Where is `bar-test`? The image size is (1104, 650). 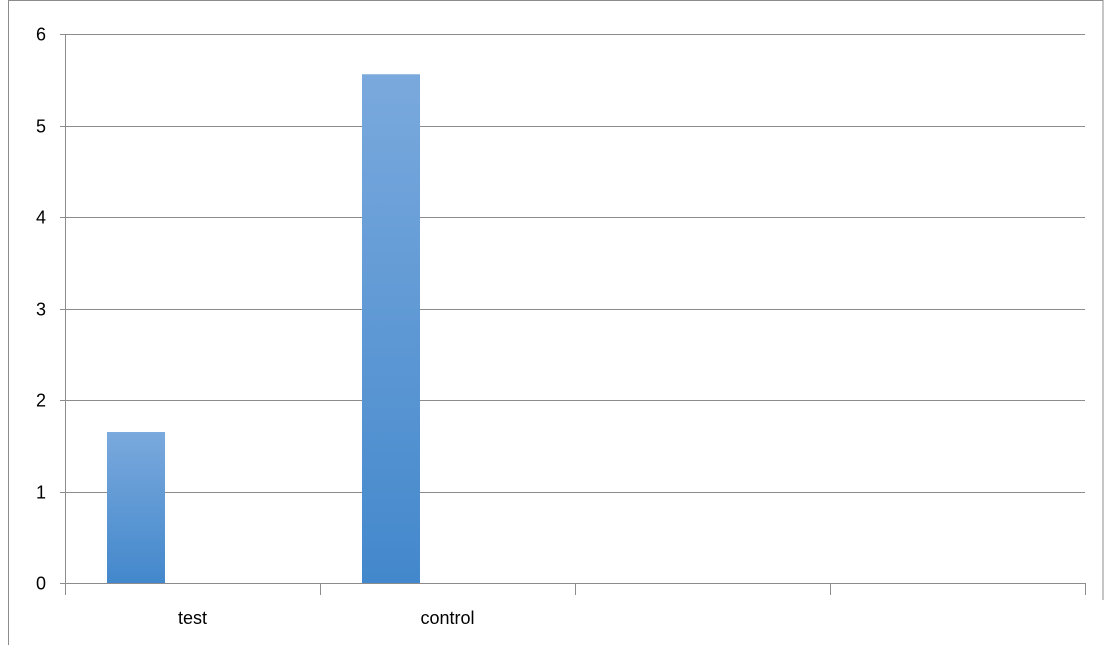
bar-test is located at coordinates (136, 507).